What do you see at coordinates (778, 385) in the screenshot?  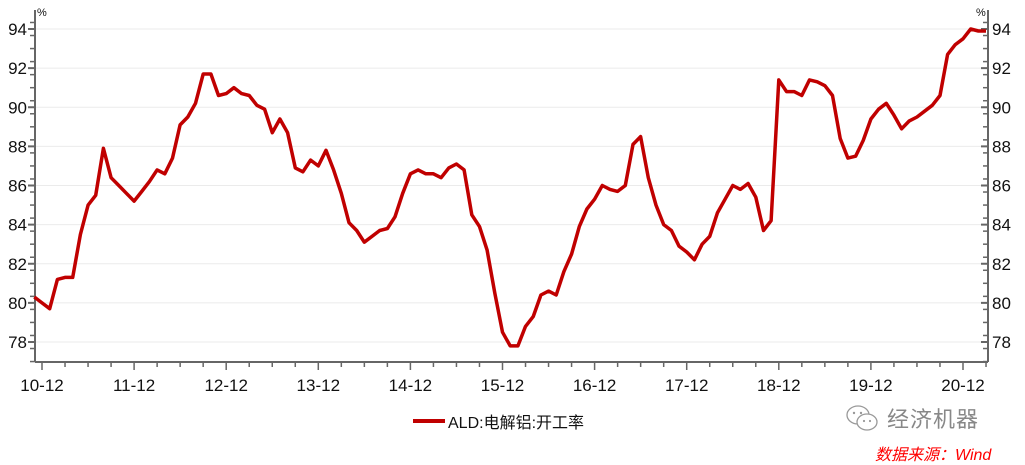 I see `x-tick-label: 18-12` at bounding box center [778, 385].